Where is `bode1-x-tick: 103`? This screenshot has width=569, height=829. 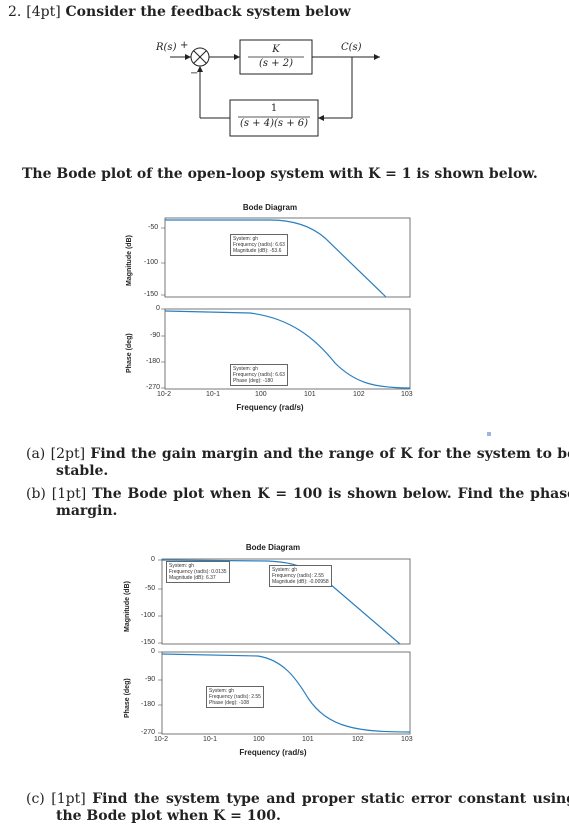 bode1-x-tick: 103 is located at coordinates (407, 394).